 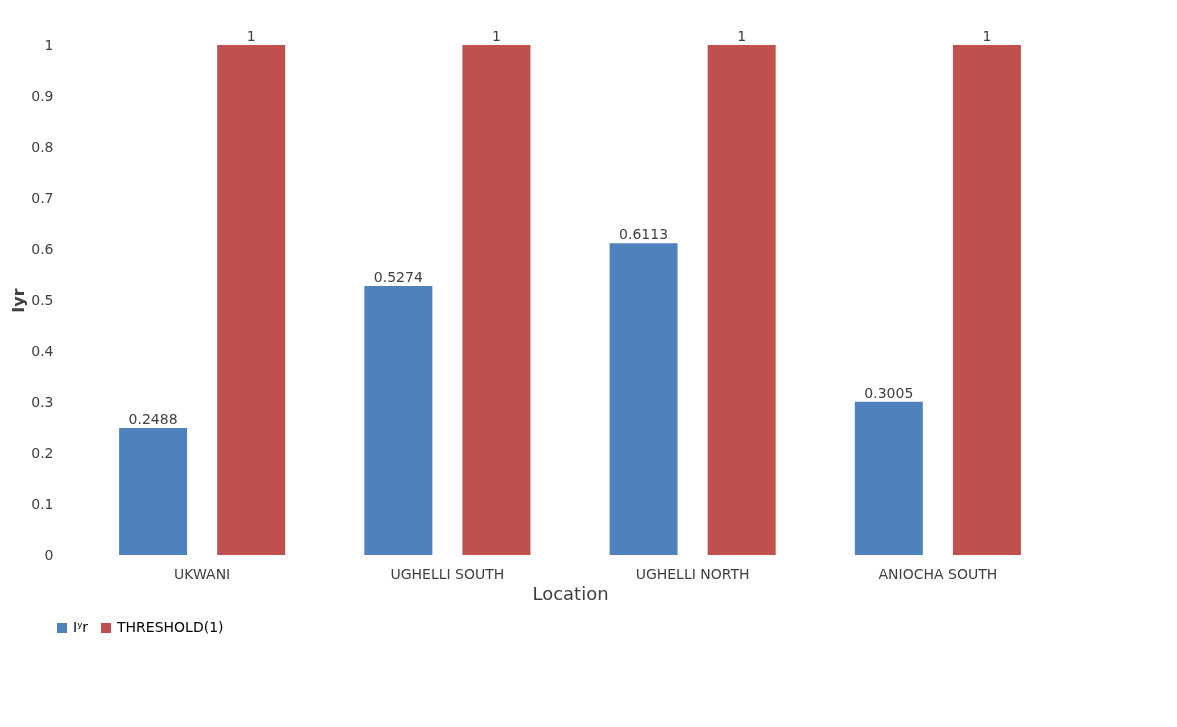 What do you see at coordinates (570, 593) in the screenshot?
I see `x-axis-title: Location` at bounding box center [570, 593].